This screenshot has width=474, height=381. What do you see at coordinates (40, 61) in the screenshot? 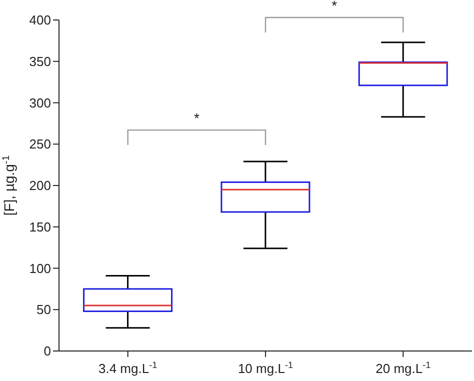
I see `y-tick-label: 350` at bounding box center [40, 61].